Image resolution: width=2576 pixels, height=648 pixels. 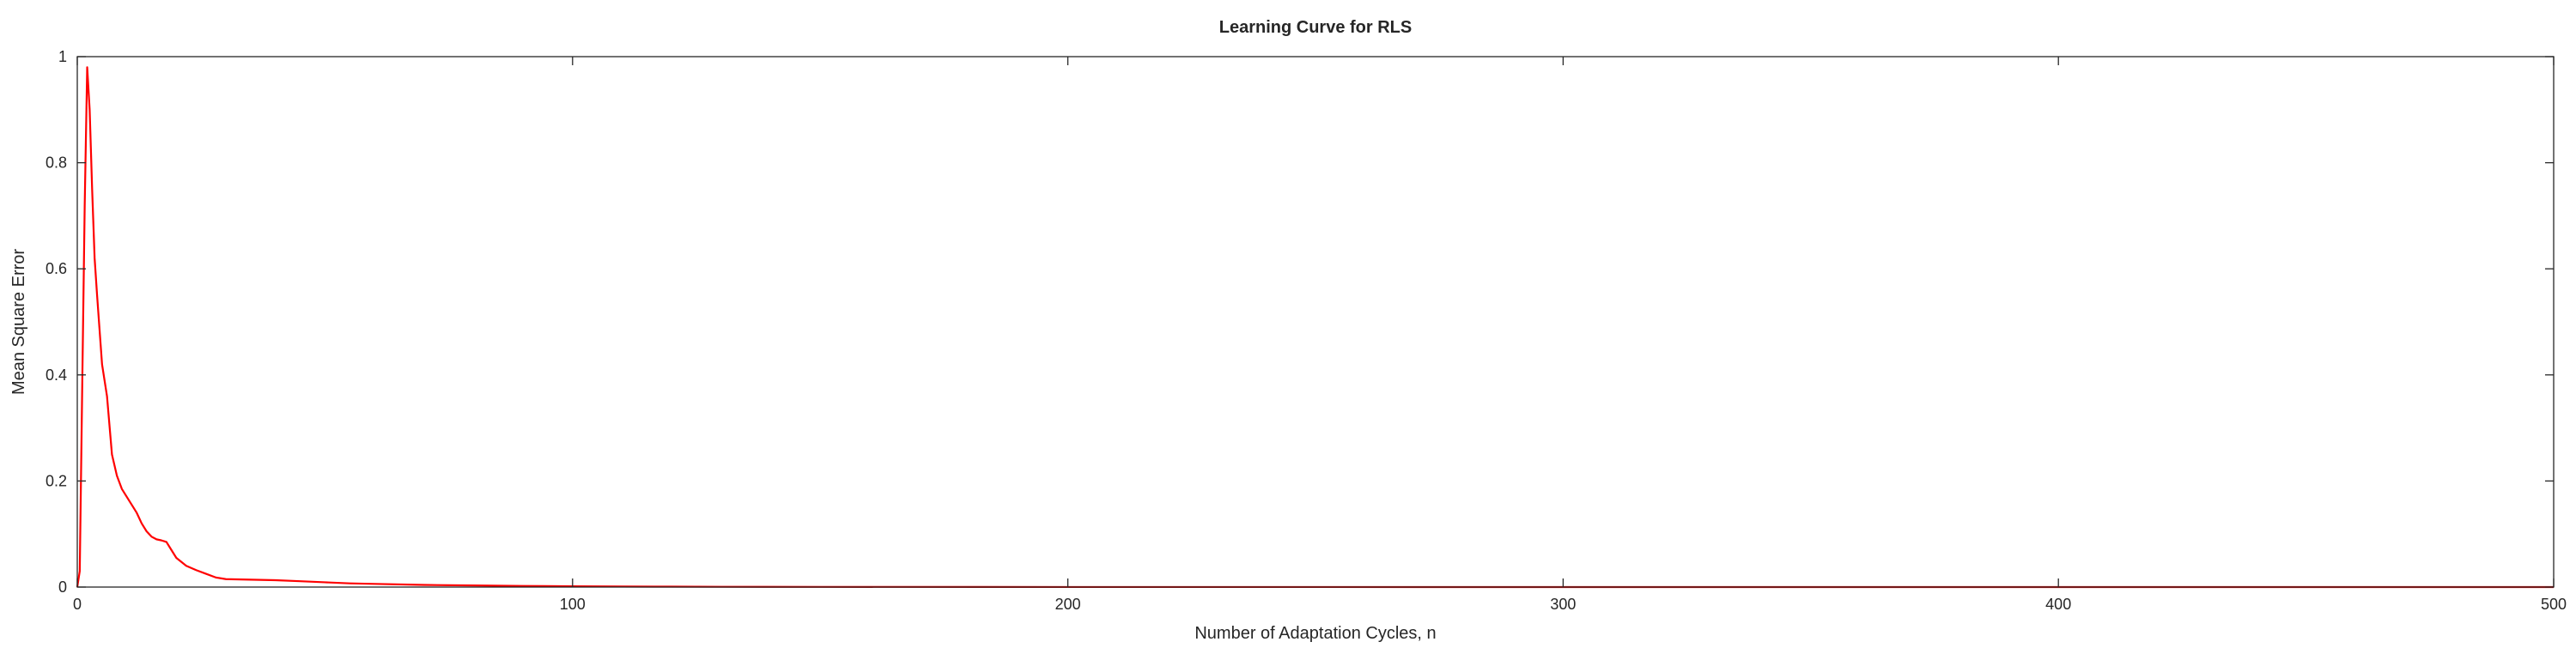 What do you see at coordinates (1316, 27) in the screenshot?
I see `chart-title: Learning Curve for RLS` at bounding box center [1316, 27].